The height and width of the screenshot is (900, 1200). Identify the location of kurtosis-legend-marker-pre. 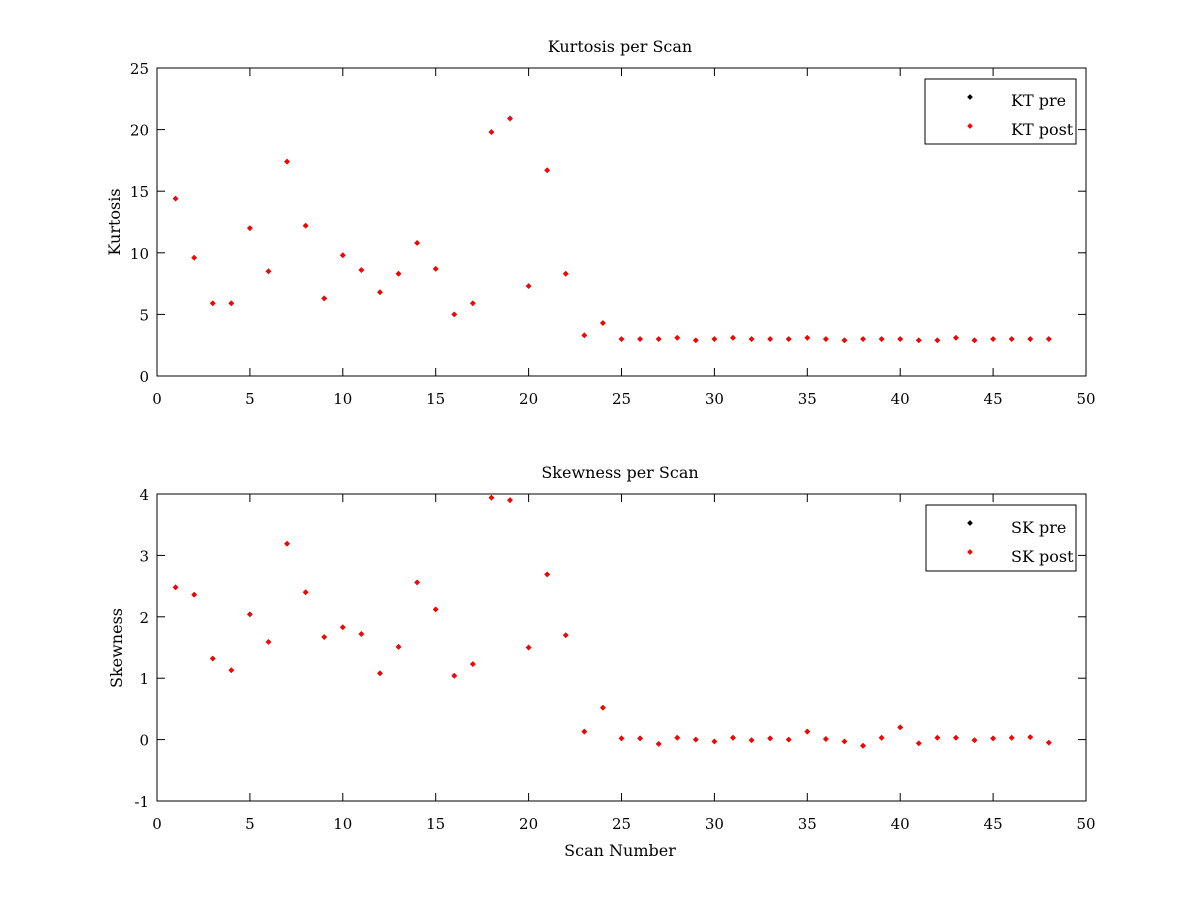
(970, 97).